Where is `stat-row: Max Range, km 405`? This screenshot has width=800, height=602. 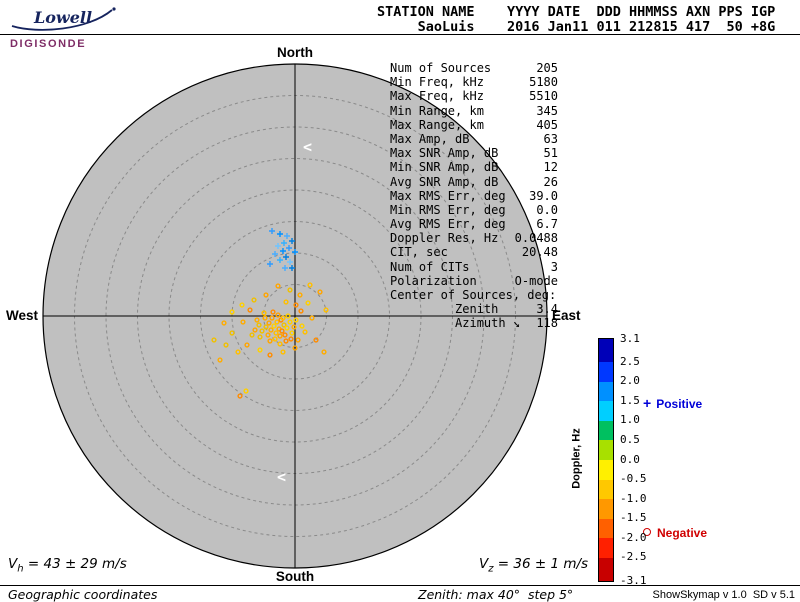
stat-row: Max Range, km 405 is located at coordinates (474, 125).